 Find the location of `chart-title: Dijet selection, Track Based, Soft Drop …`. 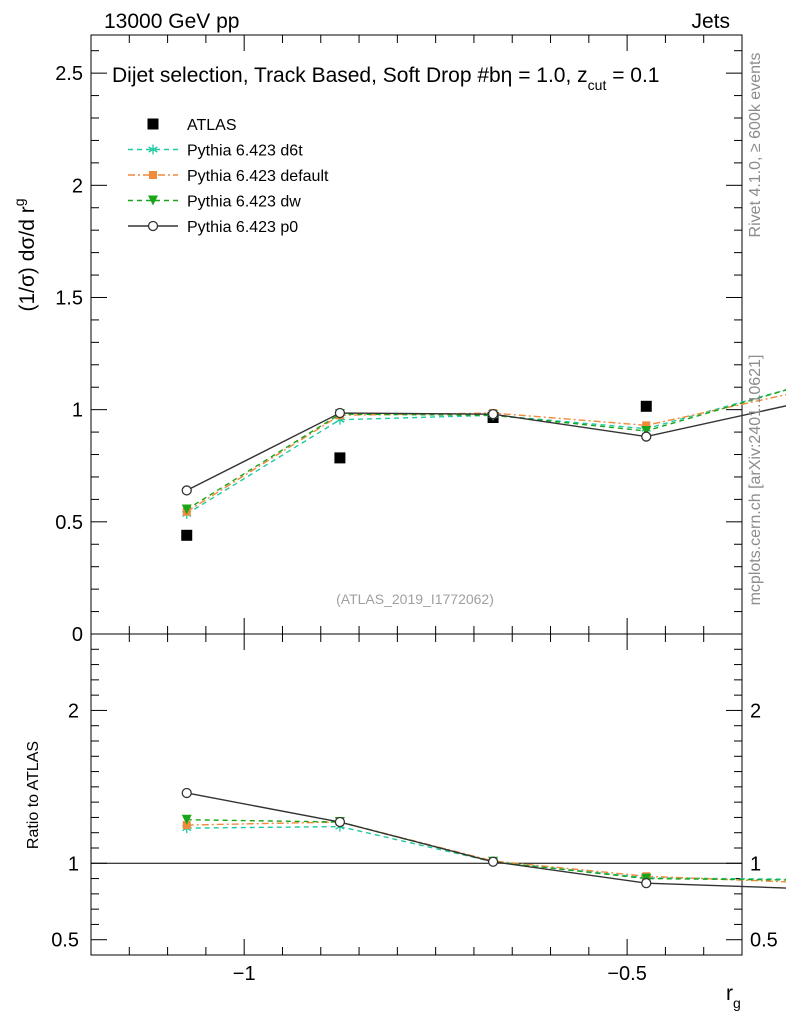

chart-title: Dijet selection, Track Based, Soft Drop … is located at coordinates (386, 78).